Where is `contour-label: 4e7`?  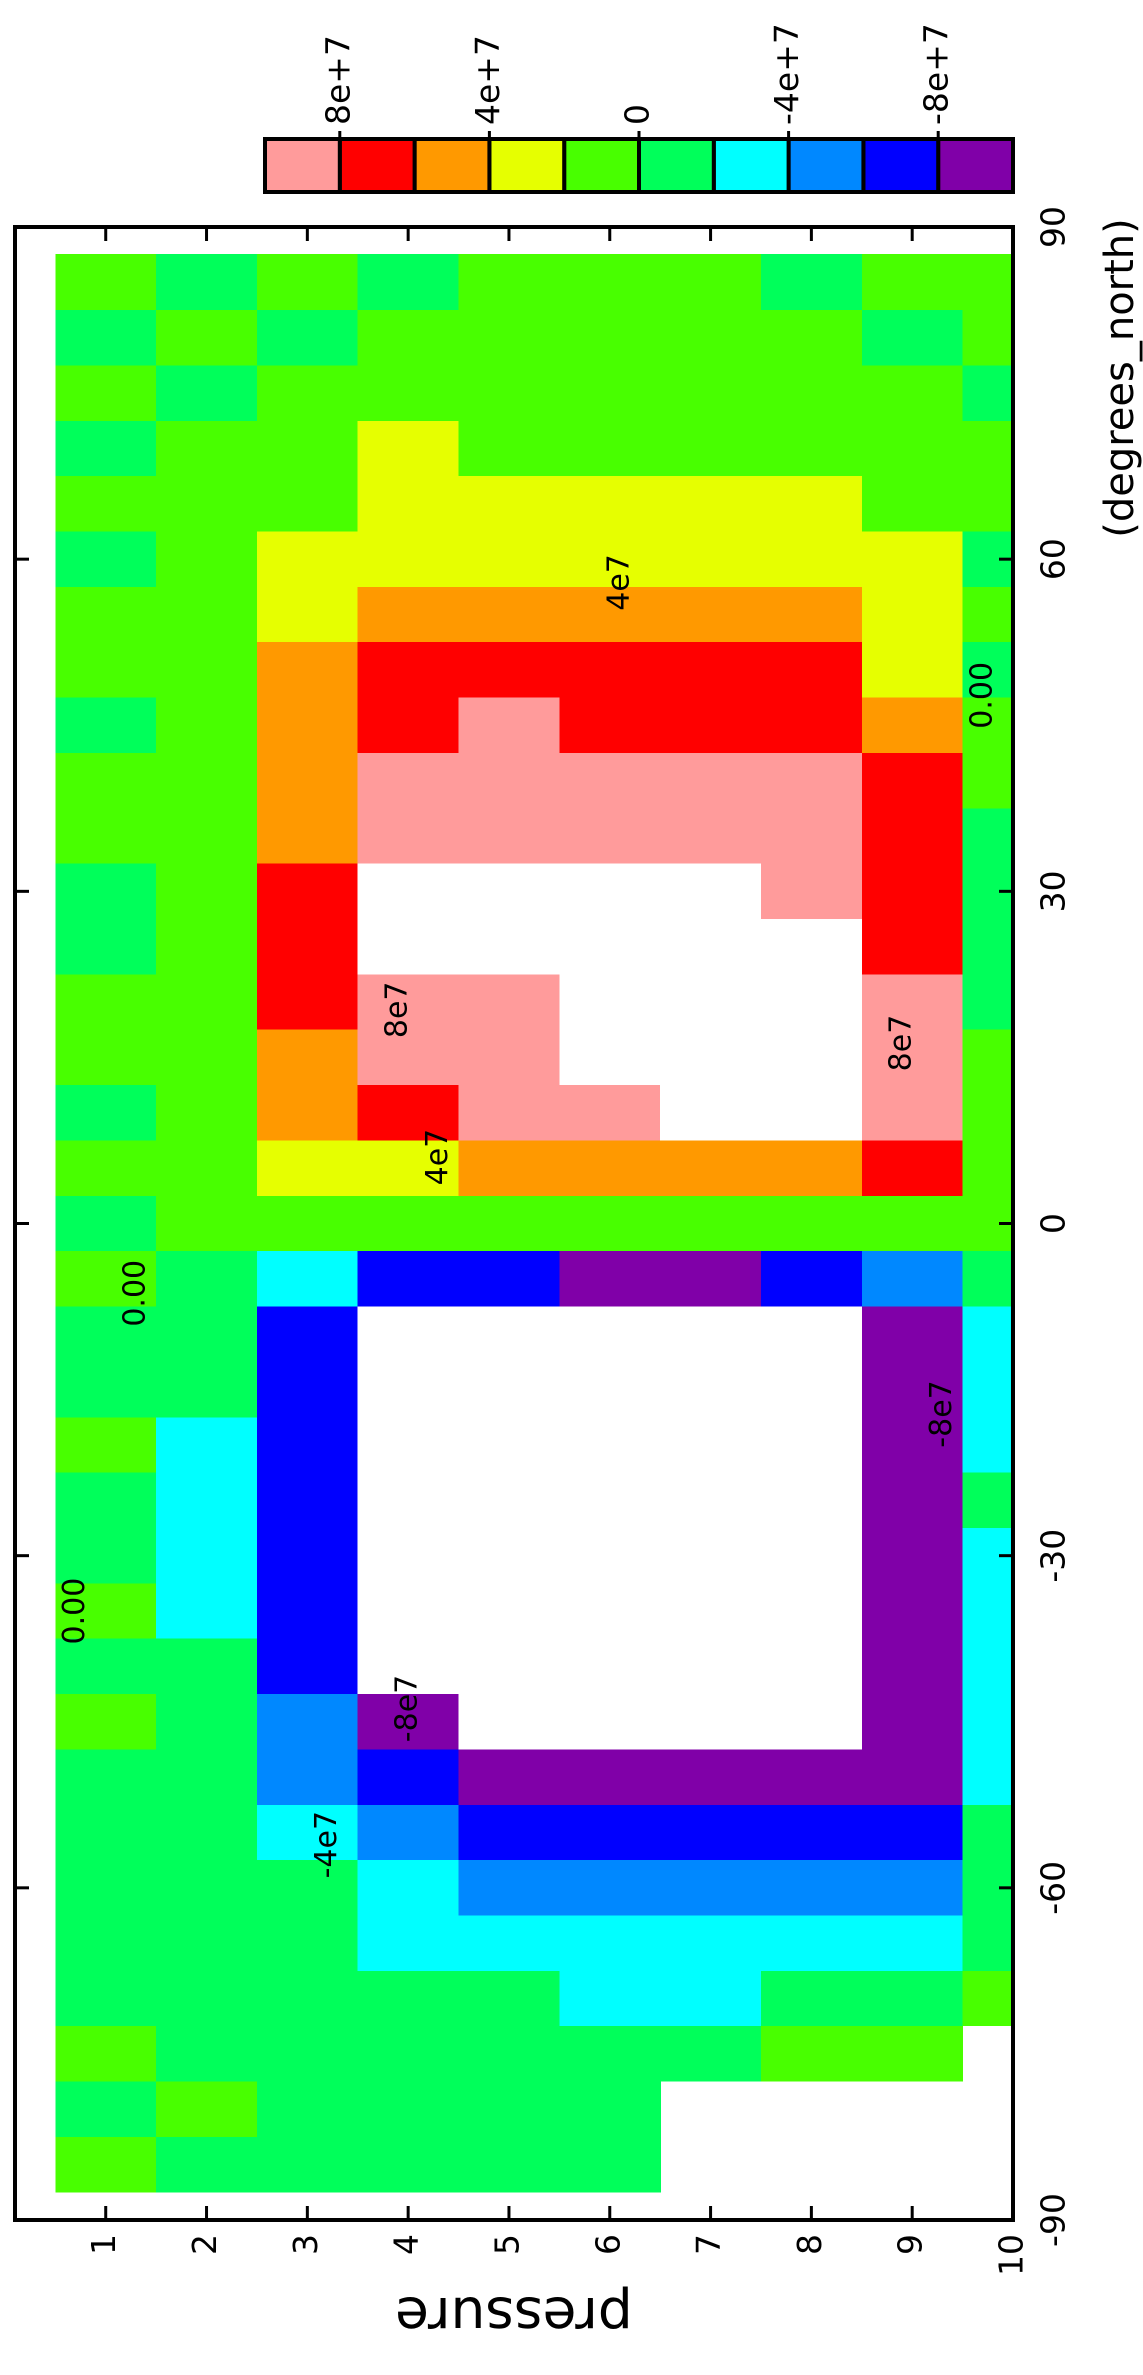
contour-label: 4e7 is located at coordinates (618, 582).